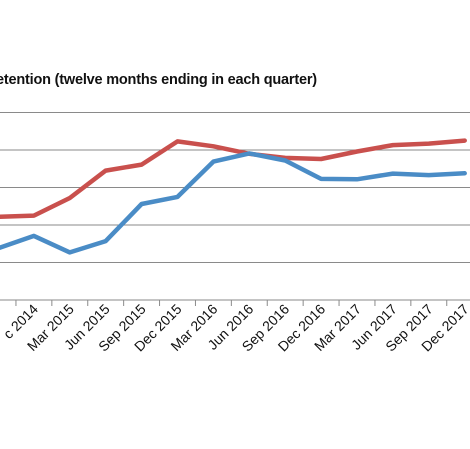 The width and height of the screenshot is (470, 449). Describe the element at coordinates (235, 302) in the screenshot. I see `axes` at that location.